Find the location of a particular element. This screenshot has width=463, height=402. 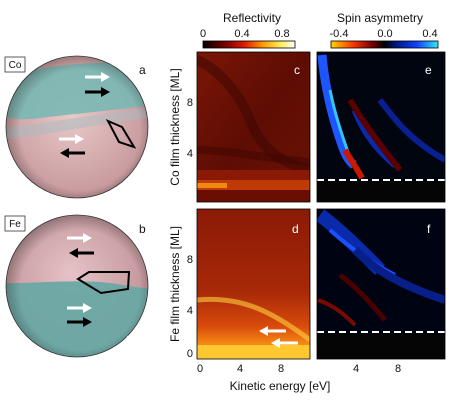

arrow-white-a2 is located at coordinates (71, 139).